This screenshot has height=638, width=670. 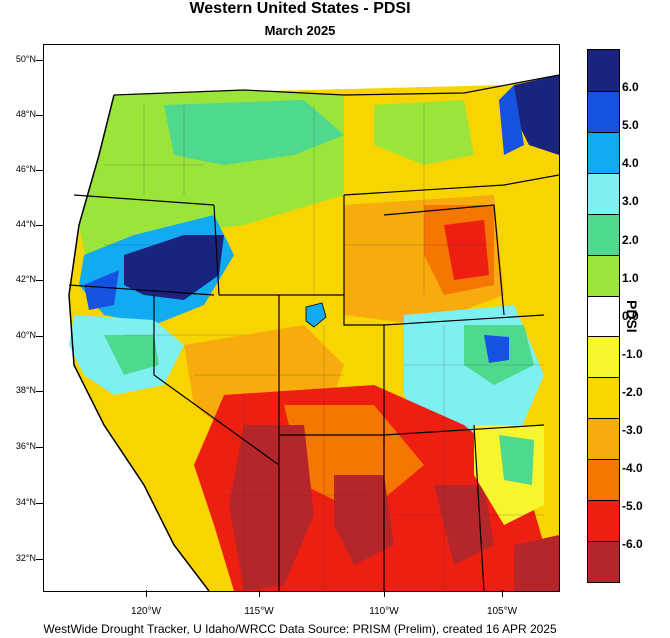 I want to click on region-southwest-extreme, so click(x=271, y=508).